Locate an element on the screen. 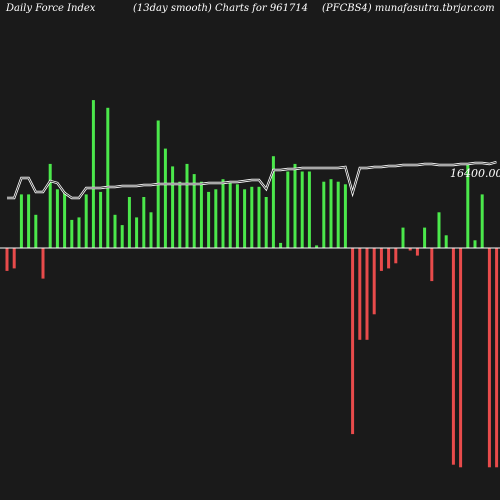 Image resolution: width=500 pixels, height=500 pixels. last-value-label: 16400.00 is located at coordinates (475, 173).